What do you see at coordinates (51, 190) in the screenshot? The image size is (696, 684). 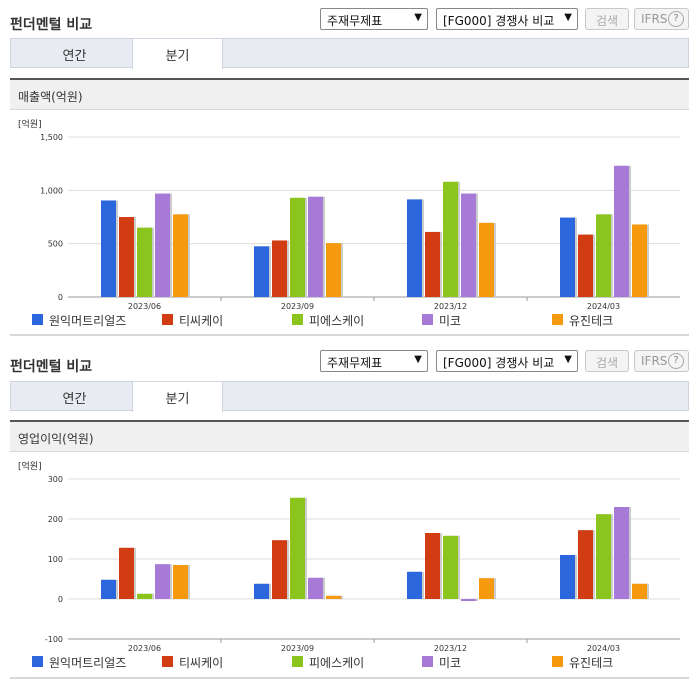 I see `y-tick-label: 1,000` at bounding box center [51, 190].